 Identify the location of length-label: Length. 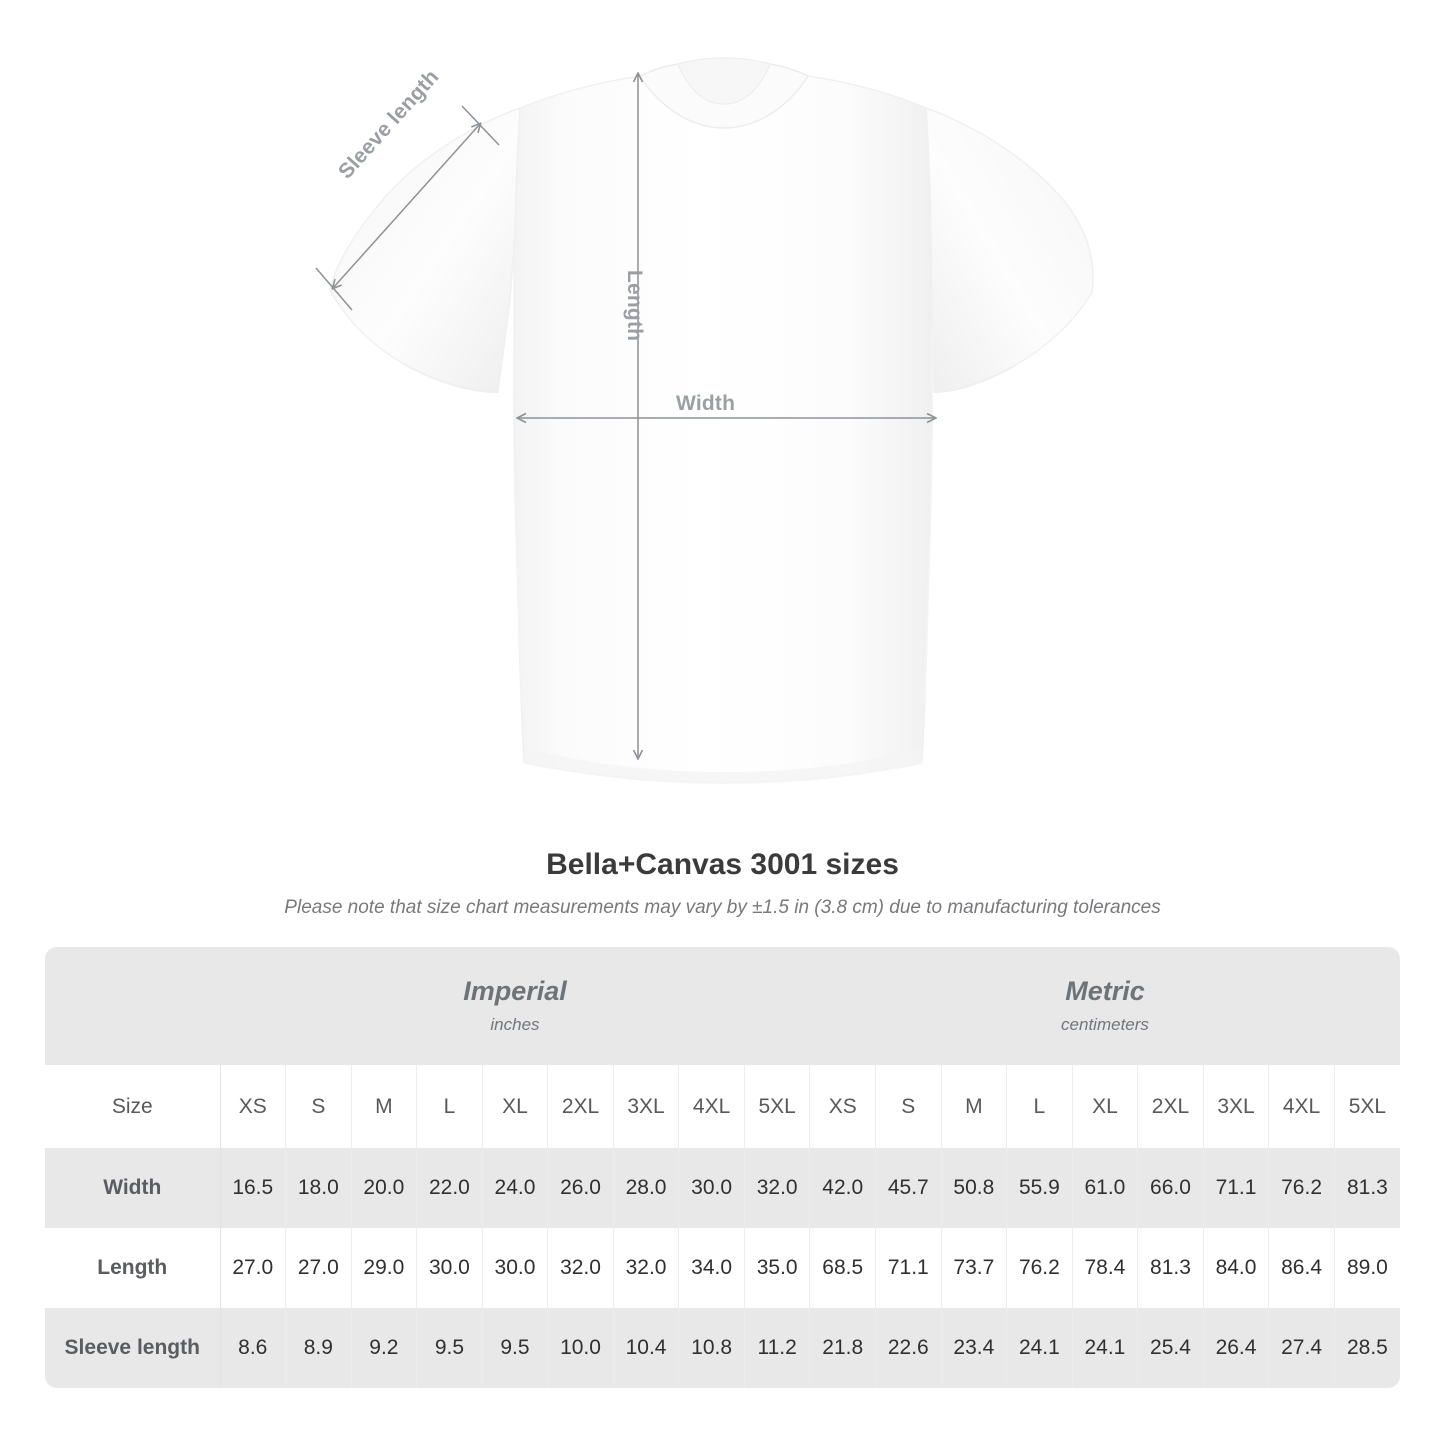
(634, 306).